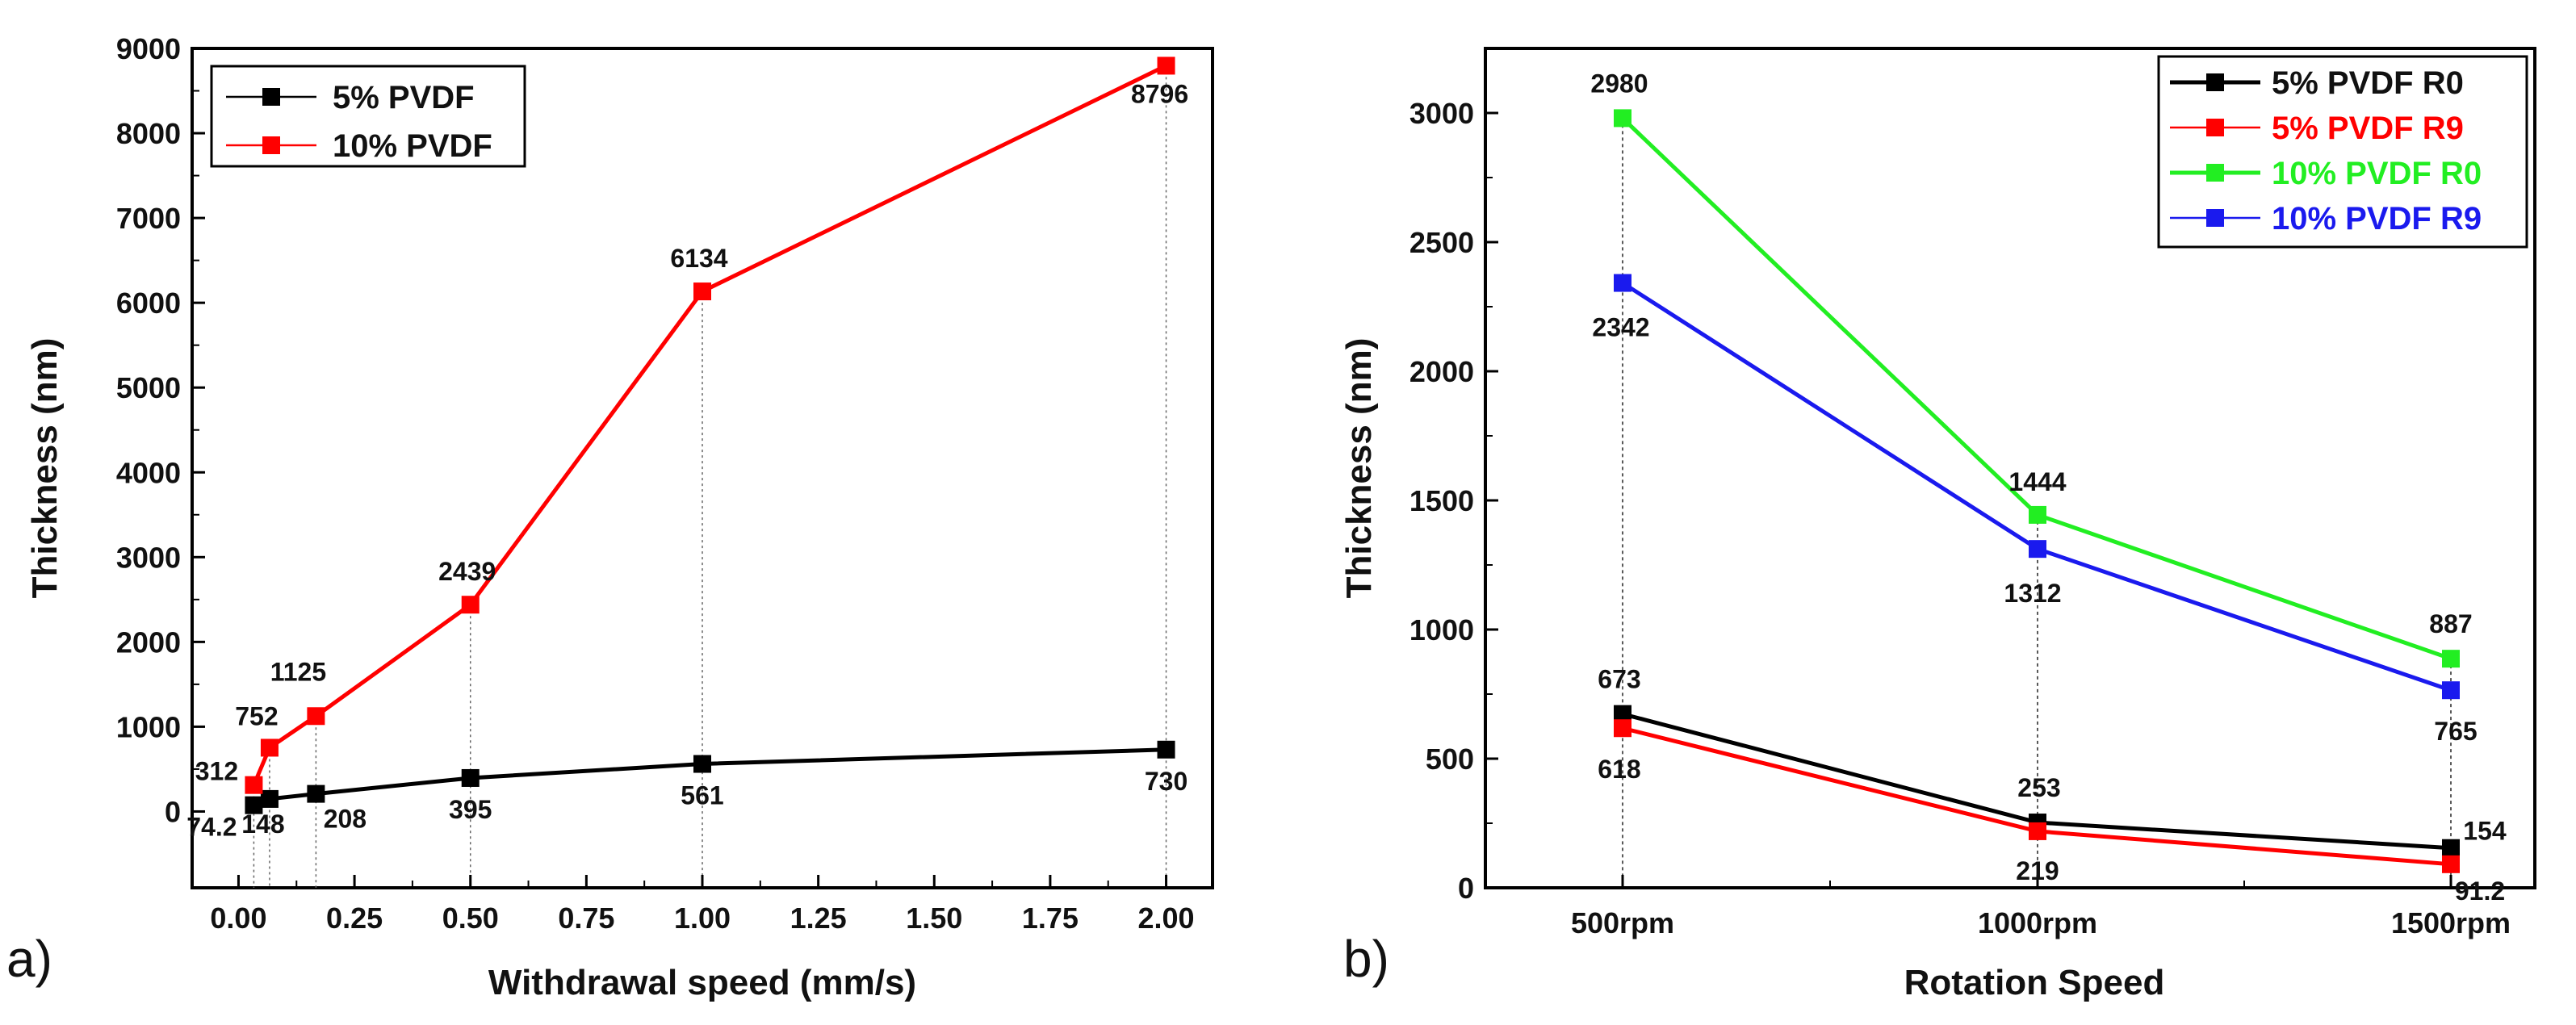  I want to click on y-tick-label-a-3: 3000, so click(148, 557).